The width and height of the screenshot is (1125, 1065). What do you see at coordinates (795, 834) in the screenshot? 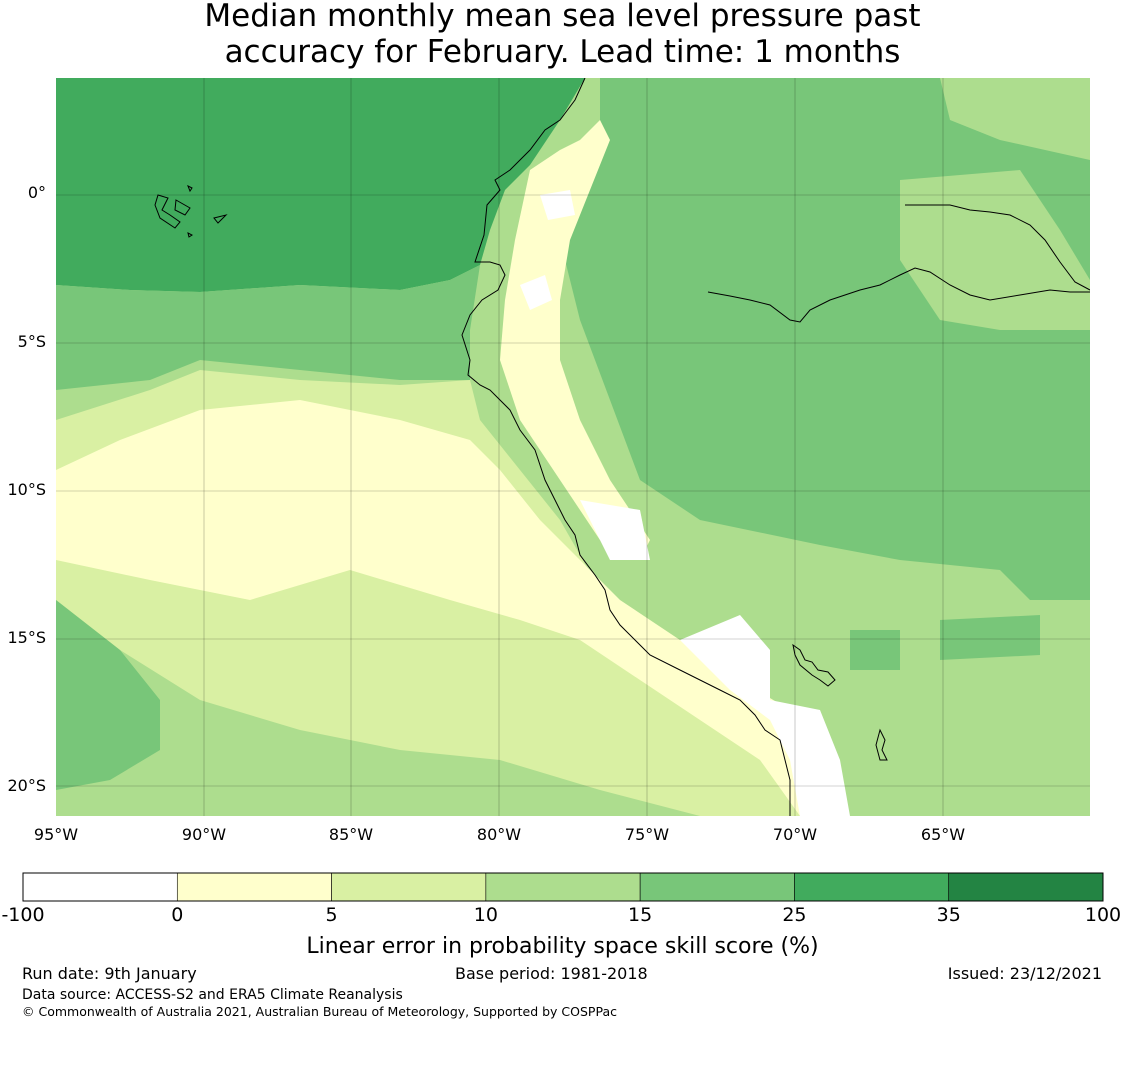
I see `longitude-label-70w: 70°W` at bounding box center [795, 834].